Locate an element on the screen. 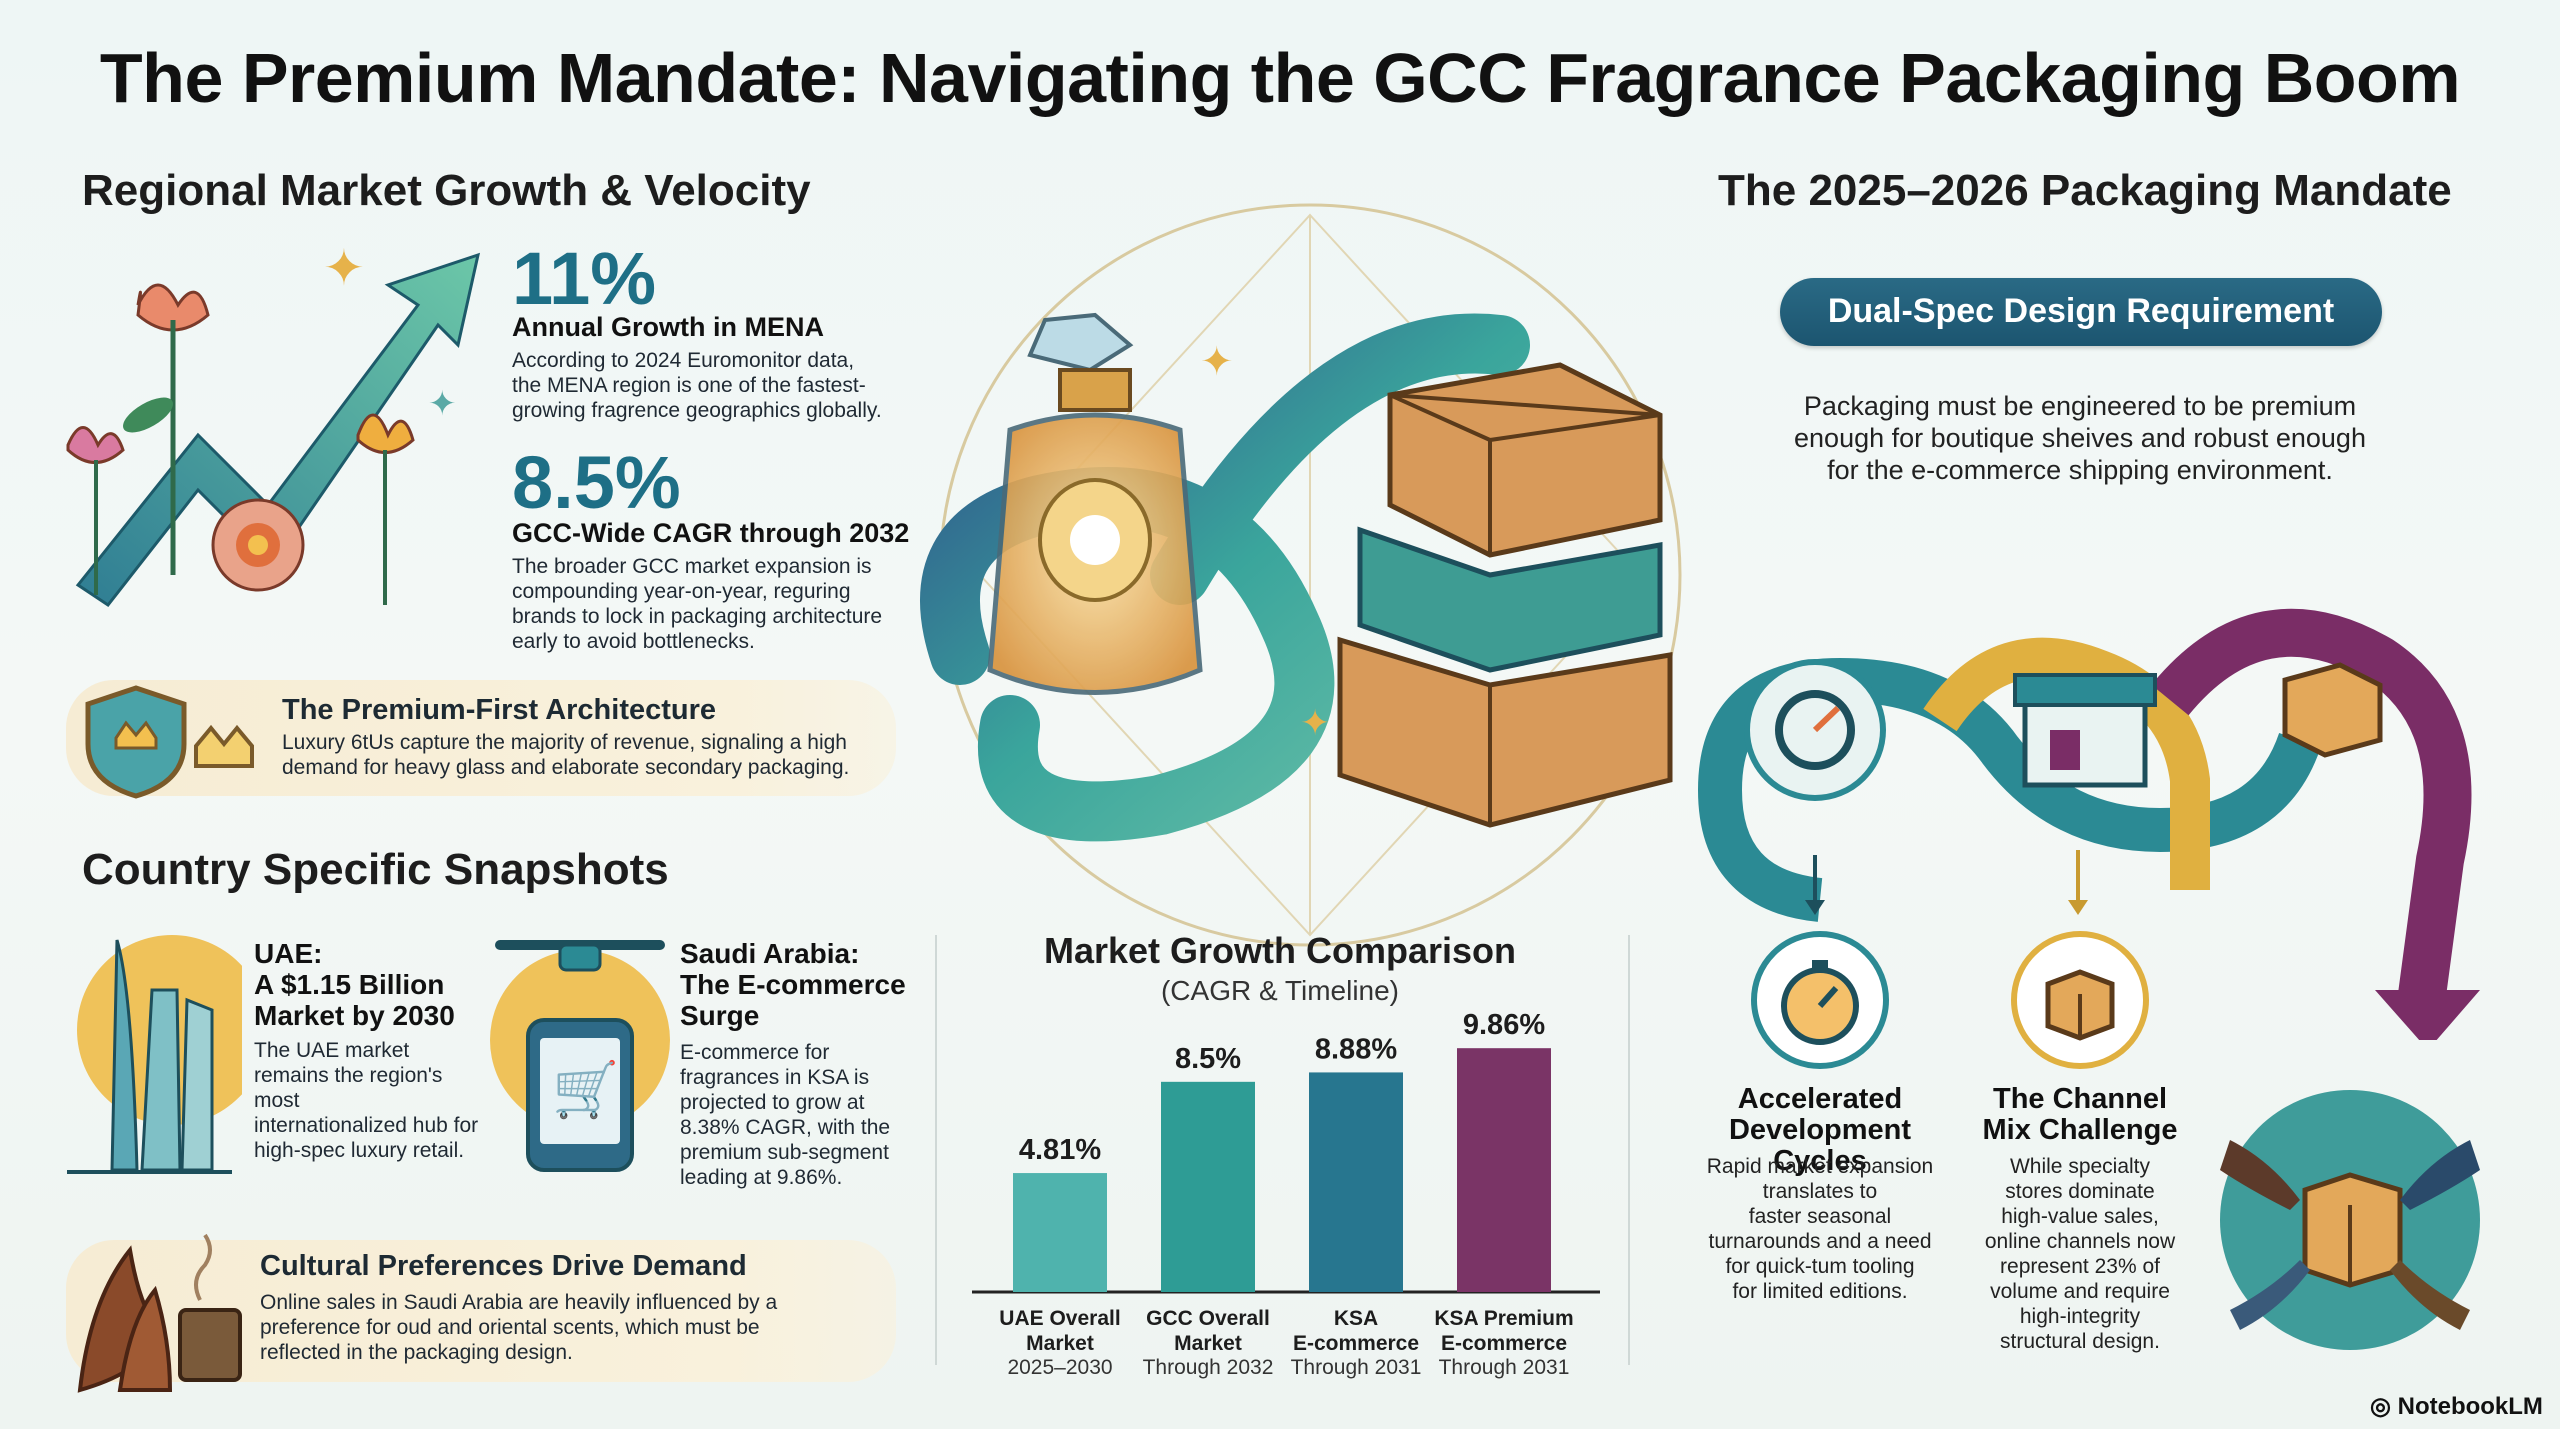  chart-tick-label: KSA Premium E-commerce Through 2031 is located at coordinates (1504, 1343).